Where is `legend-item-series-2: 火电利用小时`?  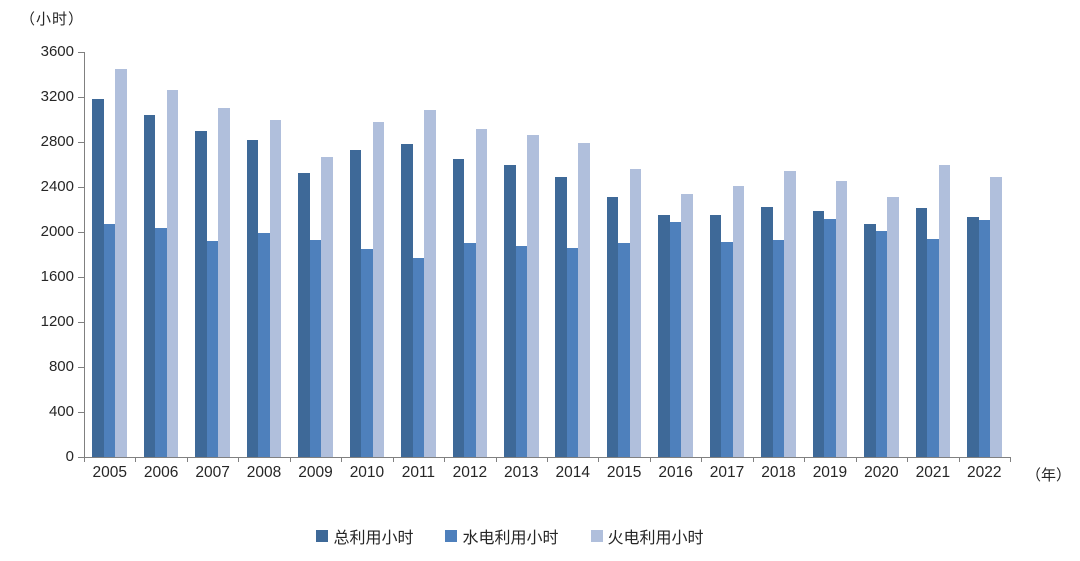
legend-item-series-2: 火电利用小时 is located at coordinates (647, 536).